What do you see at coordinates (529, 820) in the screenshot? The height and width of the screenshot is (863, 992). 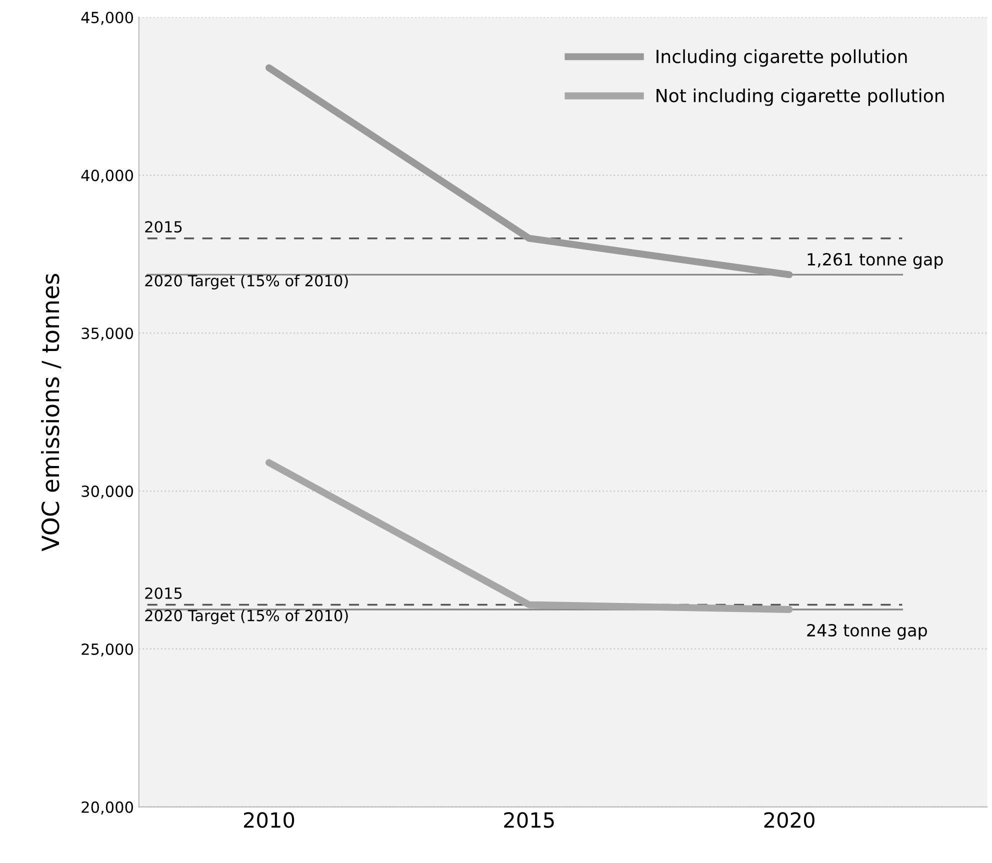 I see `x-tick-label: 2015` at bounding box center [529, 820].